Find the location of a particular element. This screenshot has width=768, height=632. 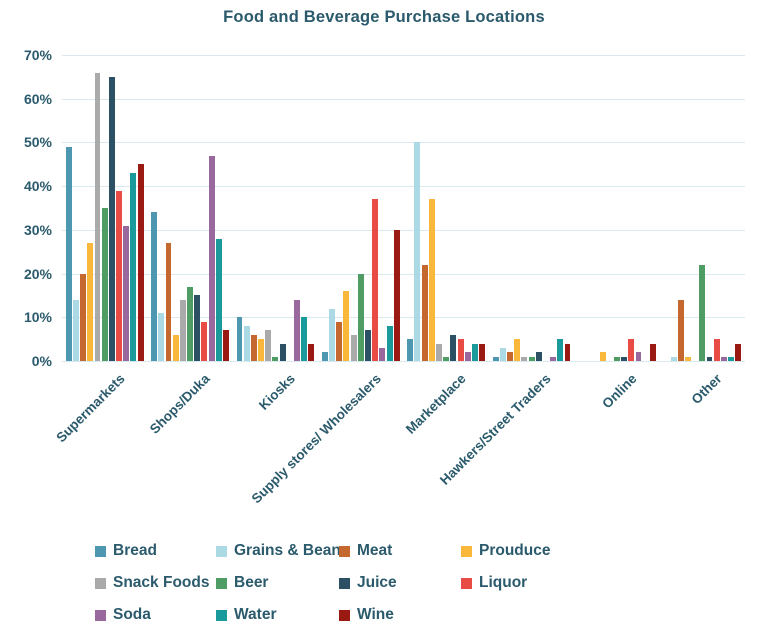

legend-item: Prouduce is located at coordinates (505, 551).